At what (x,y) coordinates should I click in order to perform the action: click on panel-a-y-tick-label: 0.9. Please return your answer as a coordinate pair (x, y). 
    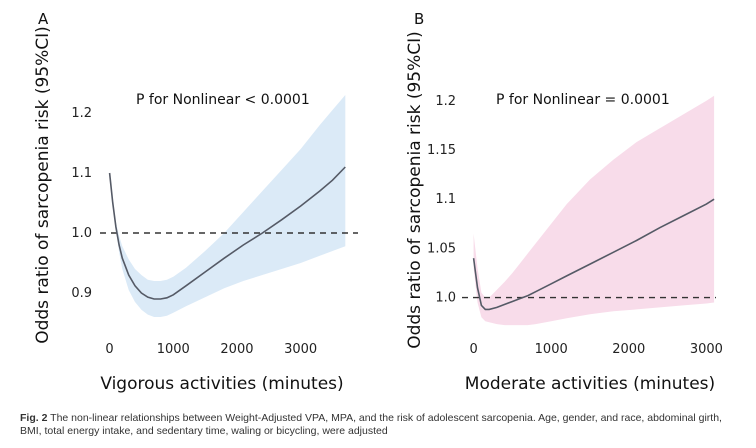
    Looking at the image, I should click on (81, 293).